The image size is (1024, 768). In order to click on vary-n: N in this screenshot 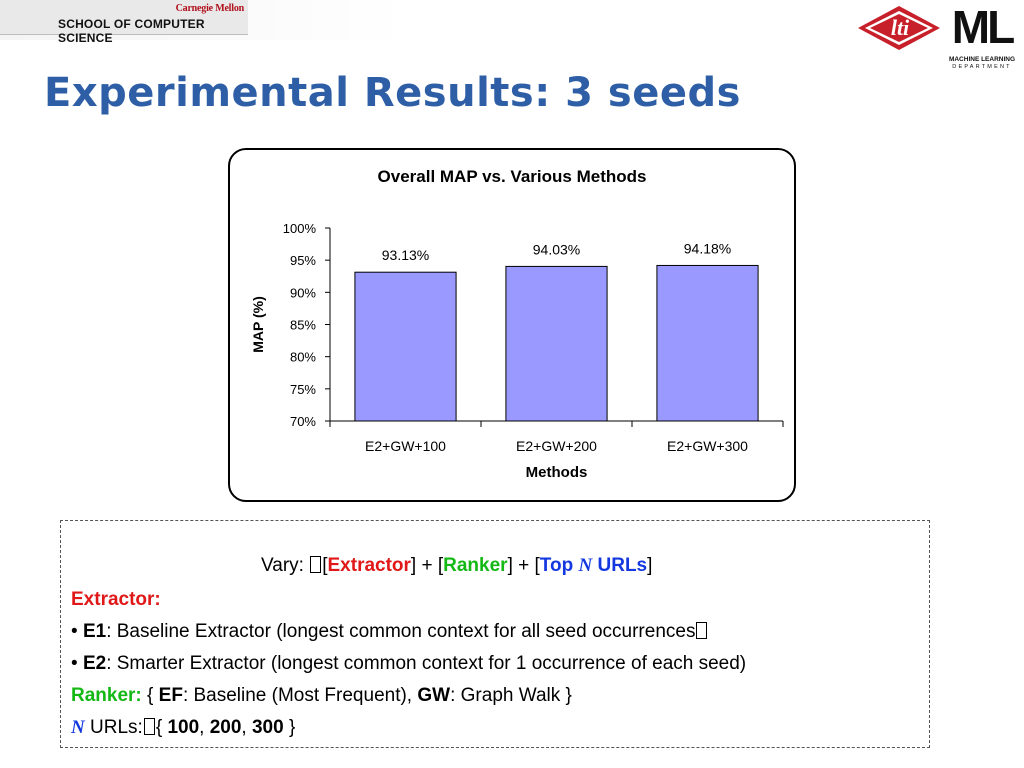, I will do `click(585, 565)`.